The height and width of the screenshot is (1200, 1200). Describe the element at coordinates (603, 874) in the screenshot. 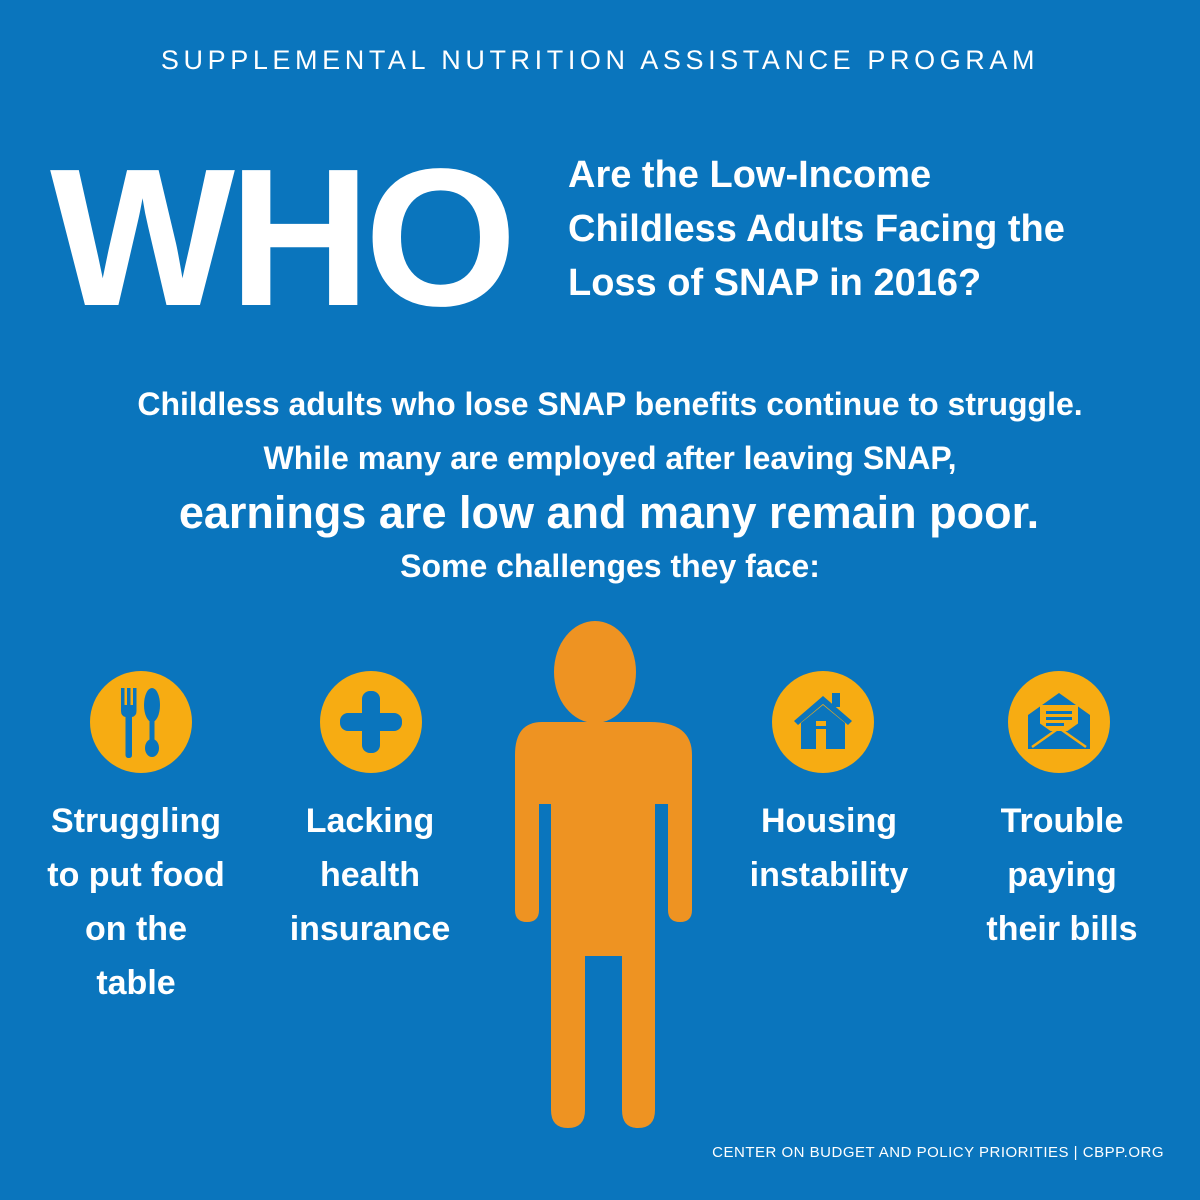

I see `person-icon` at that location.